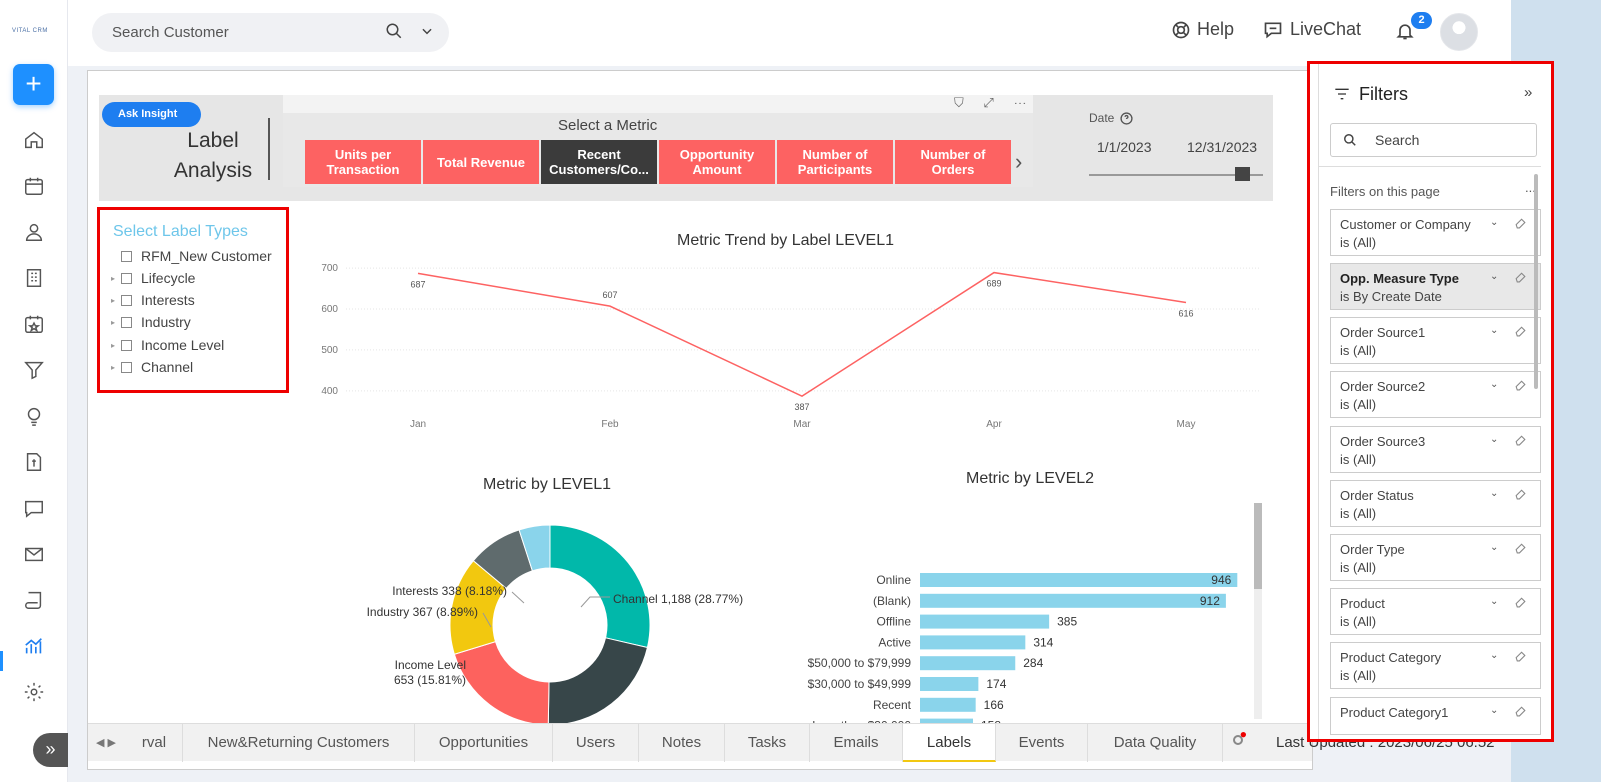 The image size is (1601, 782). Describe the element at coordinates (1222, 147) in the screenshot. I see `date-to-input: 12/31/2023` at that location.